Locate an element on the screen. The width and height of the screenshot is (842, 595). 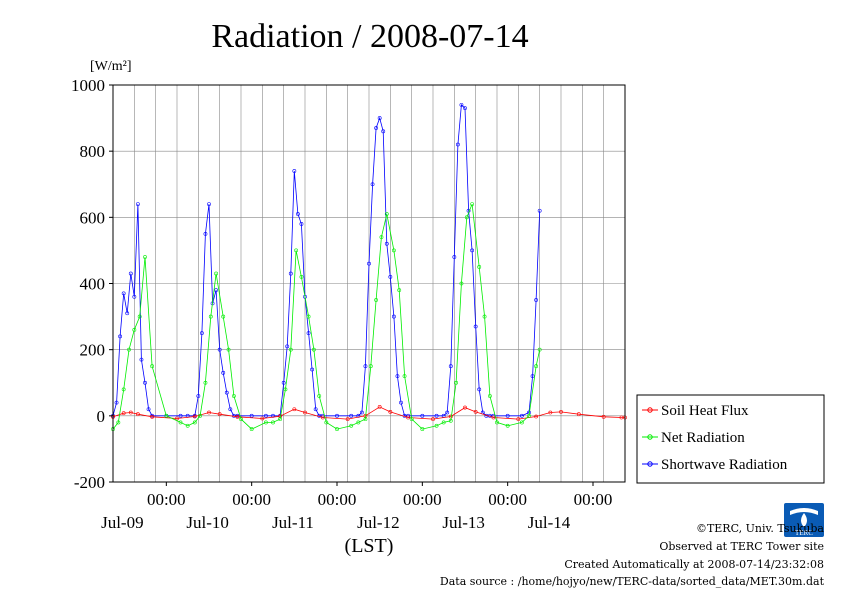
x-tick-date-label: Jul-10 is located at coordinates (207, 522).